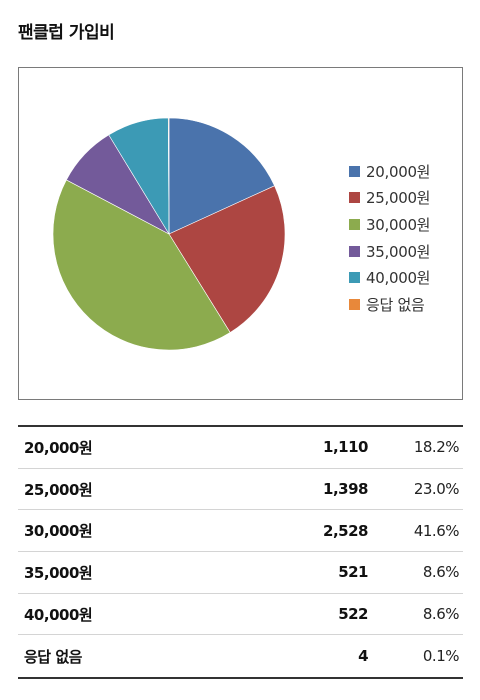  Describe the element at coordinates (58, 447) in the screenshot. I see `row-label: 20,000원` at that location.